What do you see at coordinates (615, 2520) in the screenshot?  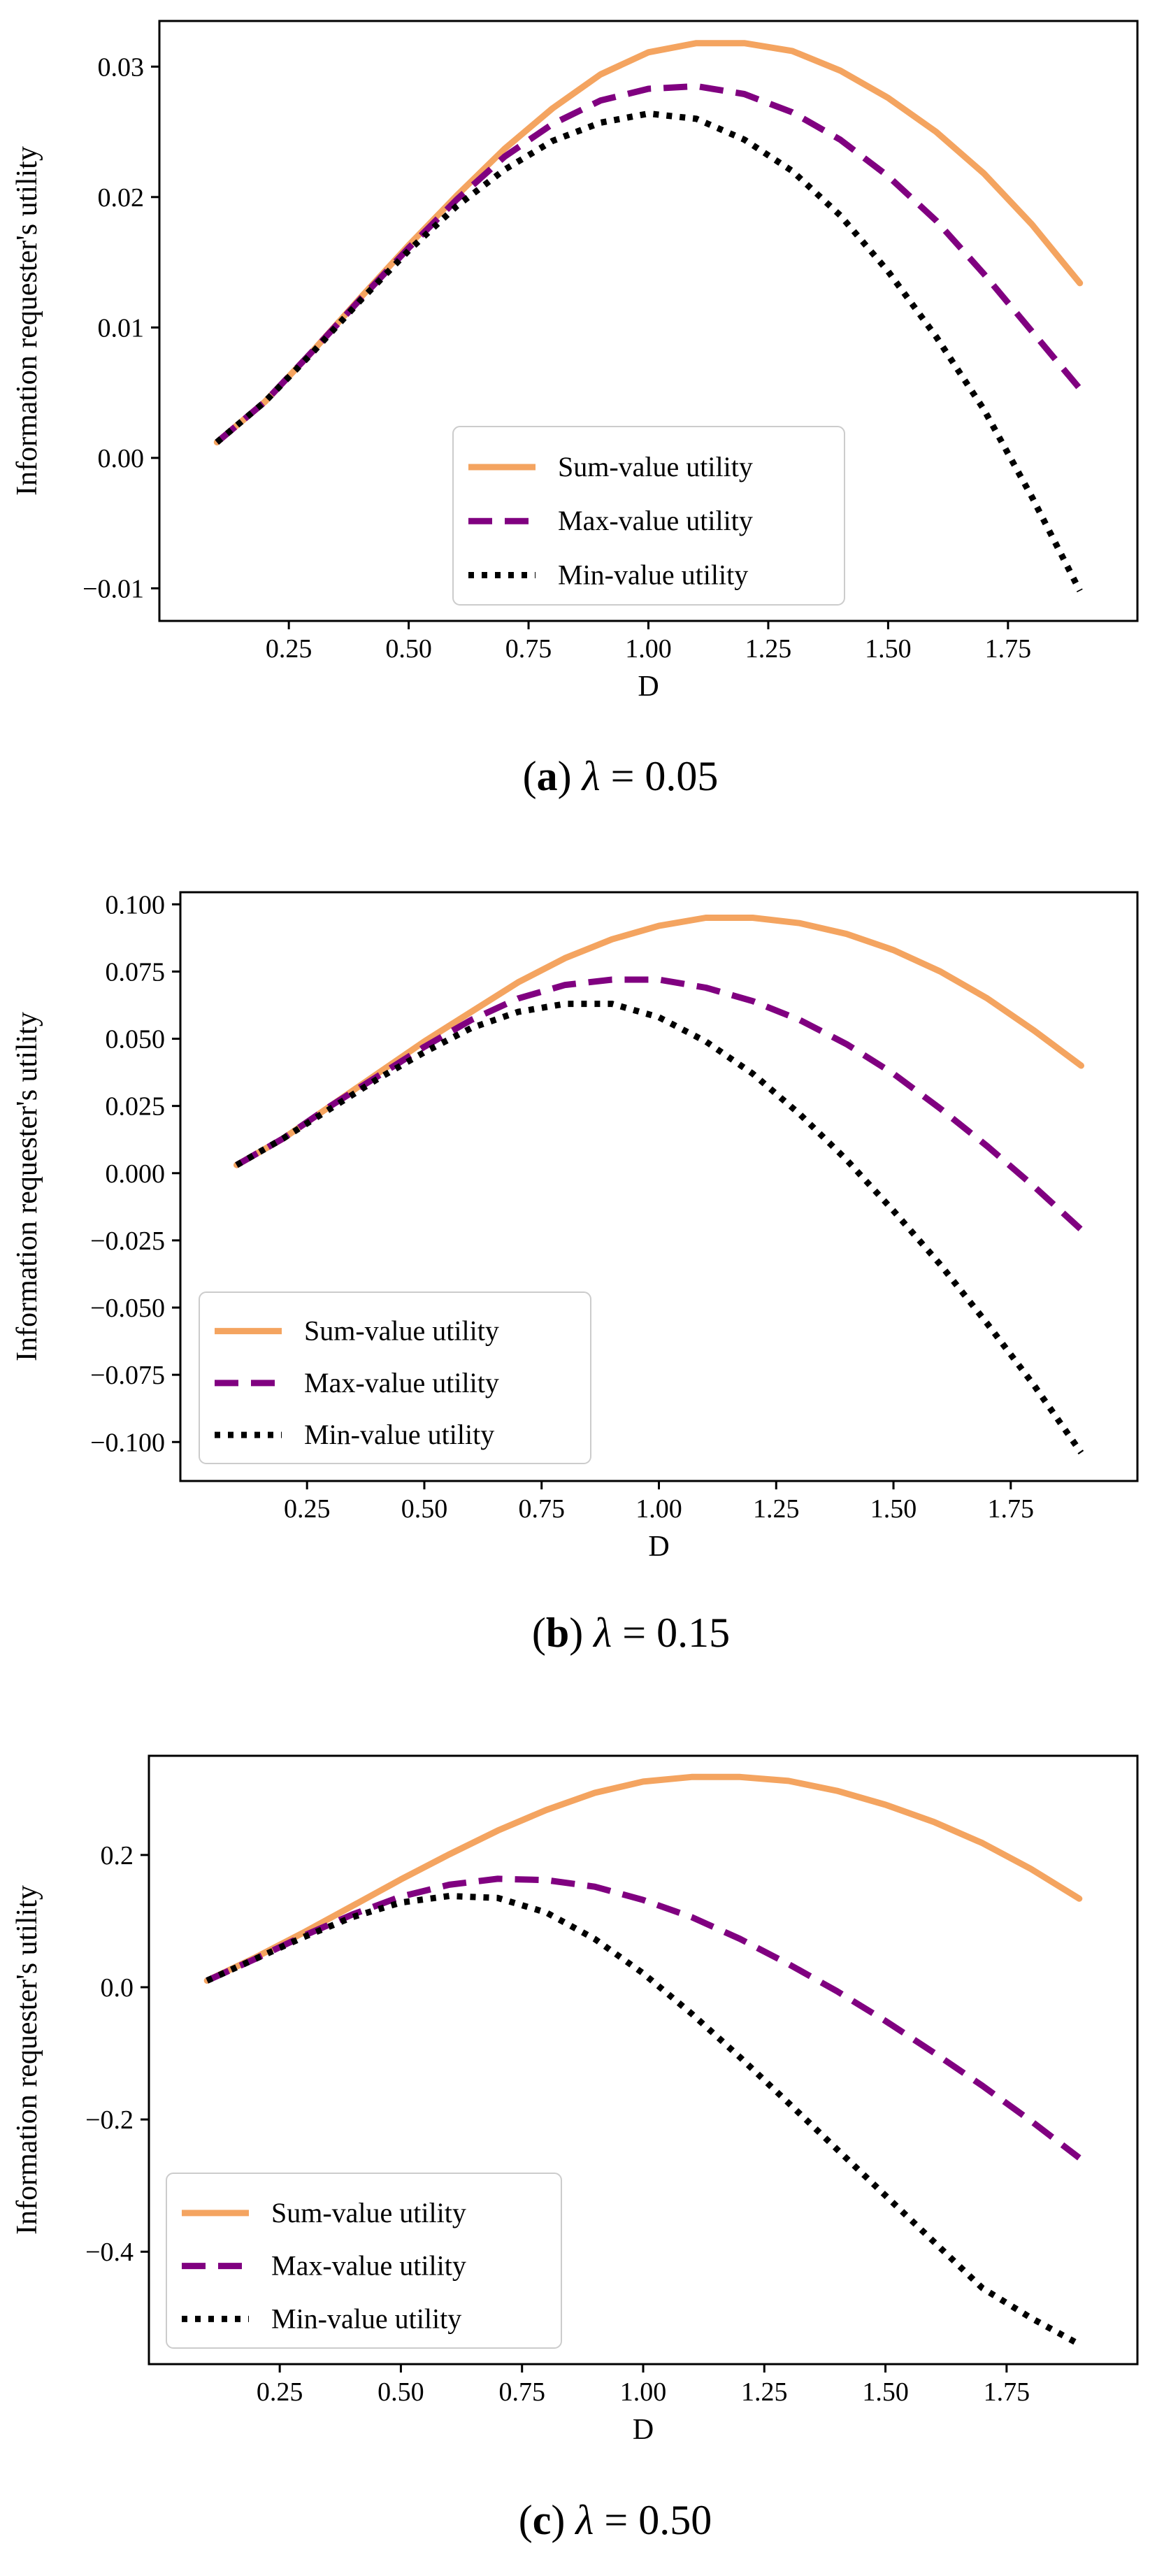 I see `subfigure-caption: (c) λ = 0.50` at bounding box center [615, 2520].